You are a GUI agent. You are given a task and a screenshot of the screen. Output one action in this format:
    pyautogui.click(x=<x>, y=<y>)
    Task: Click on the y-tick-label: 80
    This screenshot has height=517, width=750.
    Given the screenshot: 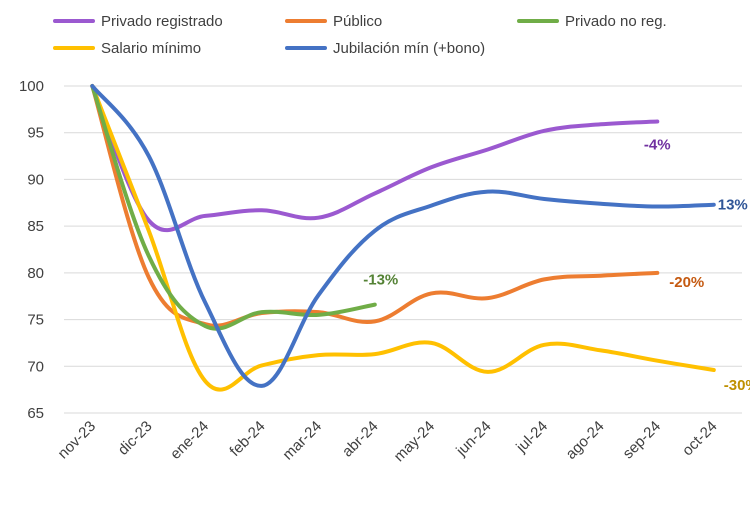 What is the action you would take?
    pyautogui.click(x=35, y=273)
    